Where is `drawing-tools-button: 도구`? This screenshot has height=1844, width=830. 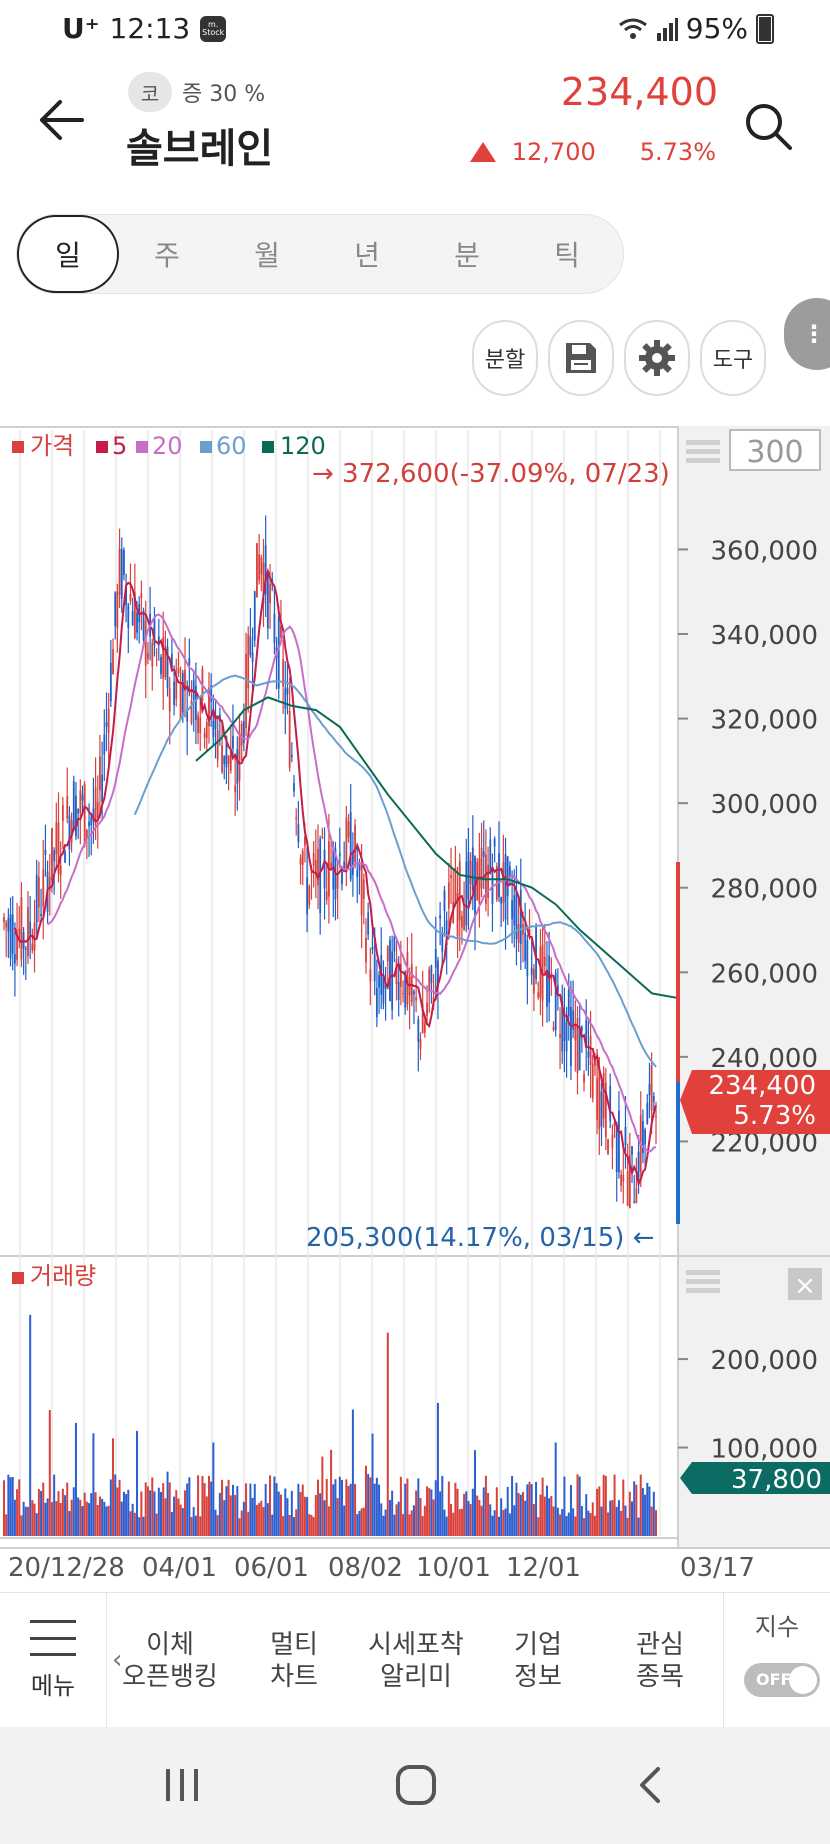
drawing-tools-button: 도구 is located at coordinates (733, 358).